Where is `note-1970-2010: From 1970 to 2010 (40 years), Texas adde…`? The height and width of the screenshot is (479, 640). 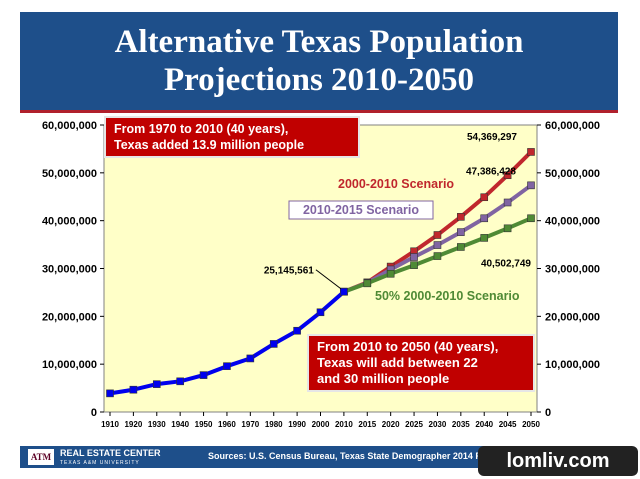 note-1970-2010: From 1970 to 2010 (40 years), Texas adde… is located at coordinates (232, 137).